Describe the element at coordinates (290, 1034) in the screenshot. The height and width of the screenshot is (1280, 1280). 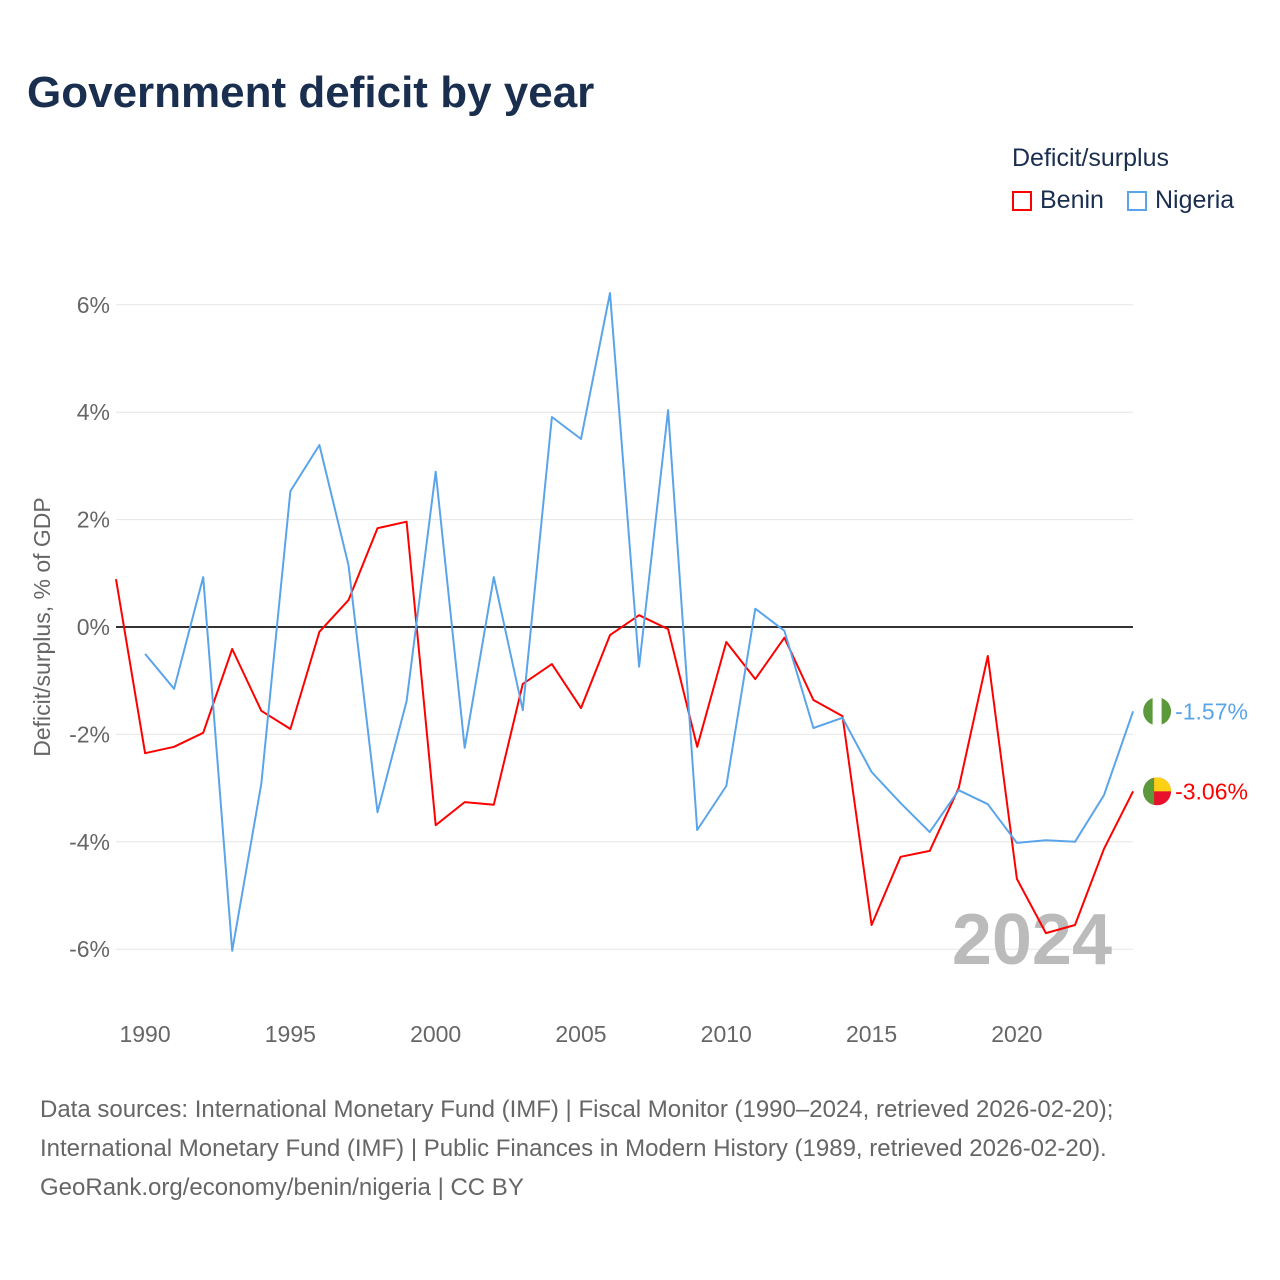
I see `x-tick-label: 1995` at that location.